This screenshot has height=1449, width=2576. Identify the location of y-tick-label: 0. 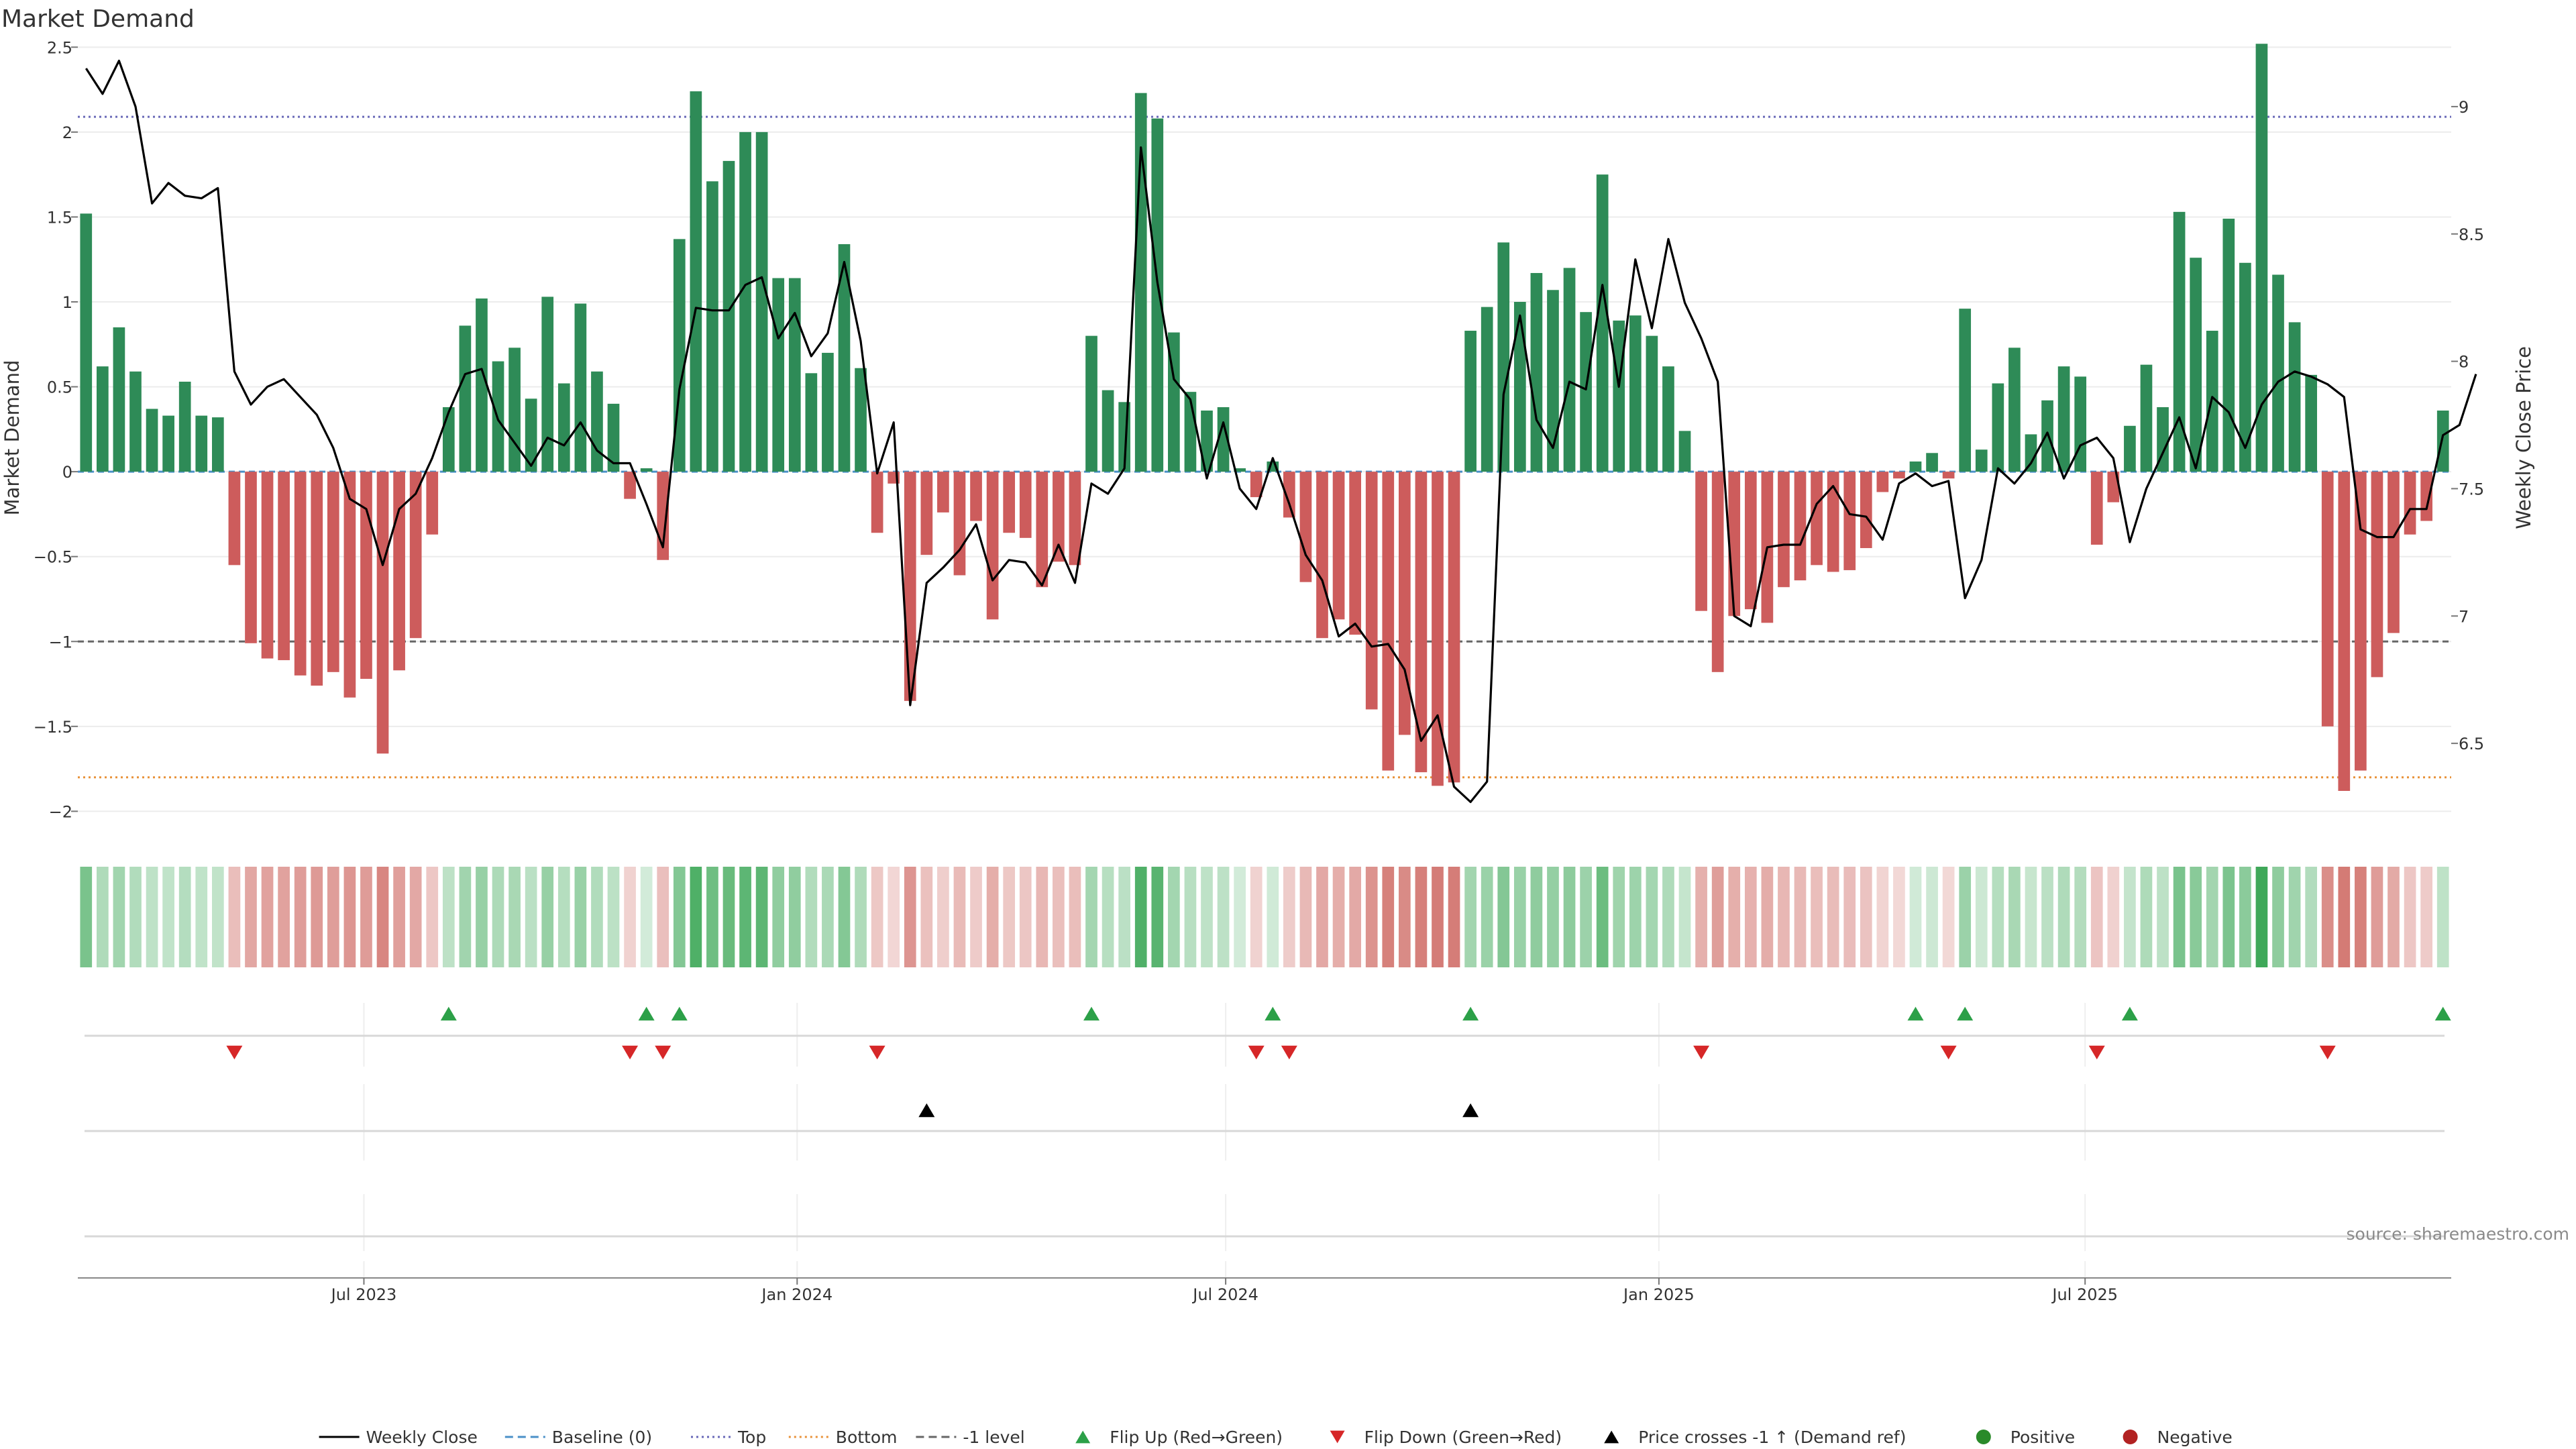
(67, 472).